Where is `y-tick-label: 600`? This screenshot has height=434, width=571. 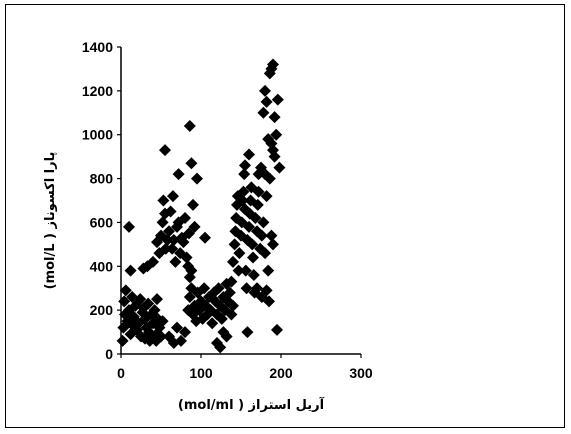 y-tick-label: 600 is located at coordinates (102, 222).